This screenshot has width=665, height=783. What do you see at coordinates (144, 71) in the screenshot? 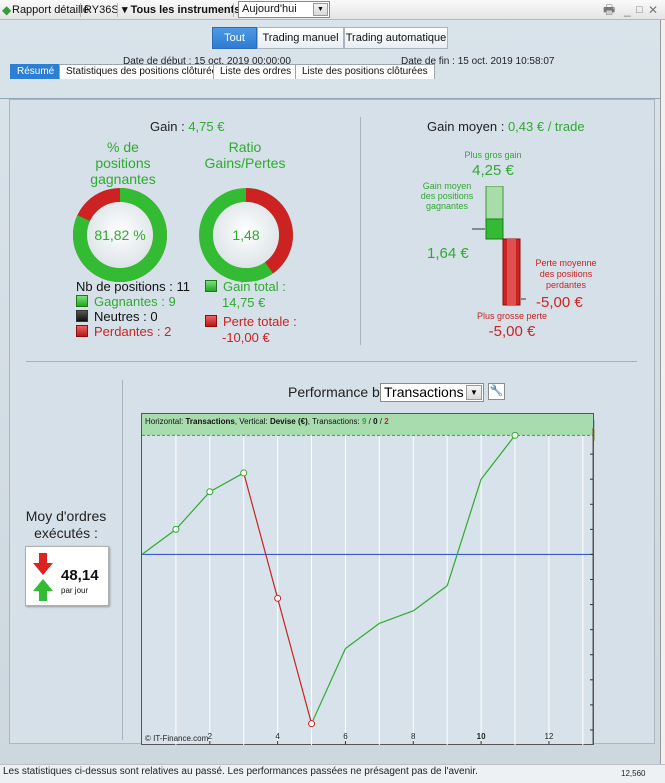
I see `tab-closed-stats: Statistiques des positions clôturées` at bounding box center [144, 71].